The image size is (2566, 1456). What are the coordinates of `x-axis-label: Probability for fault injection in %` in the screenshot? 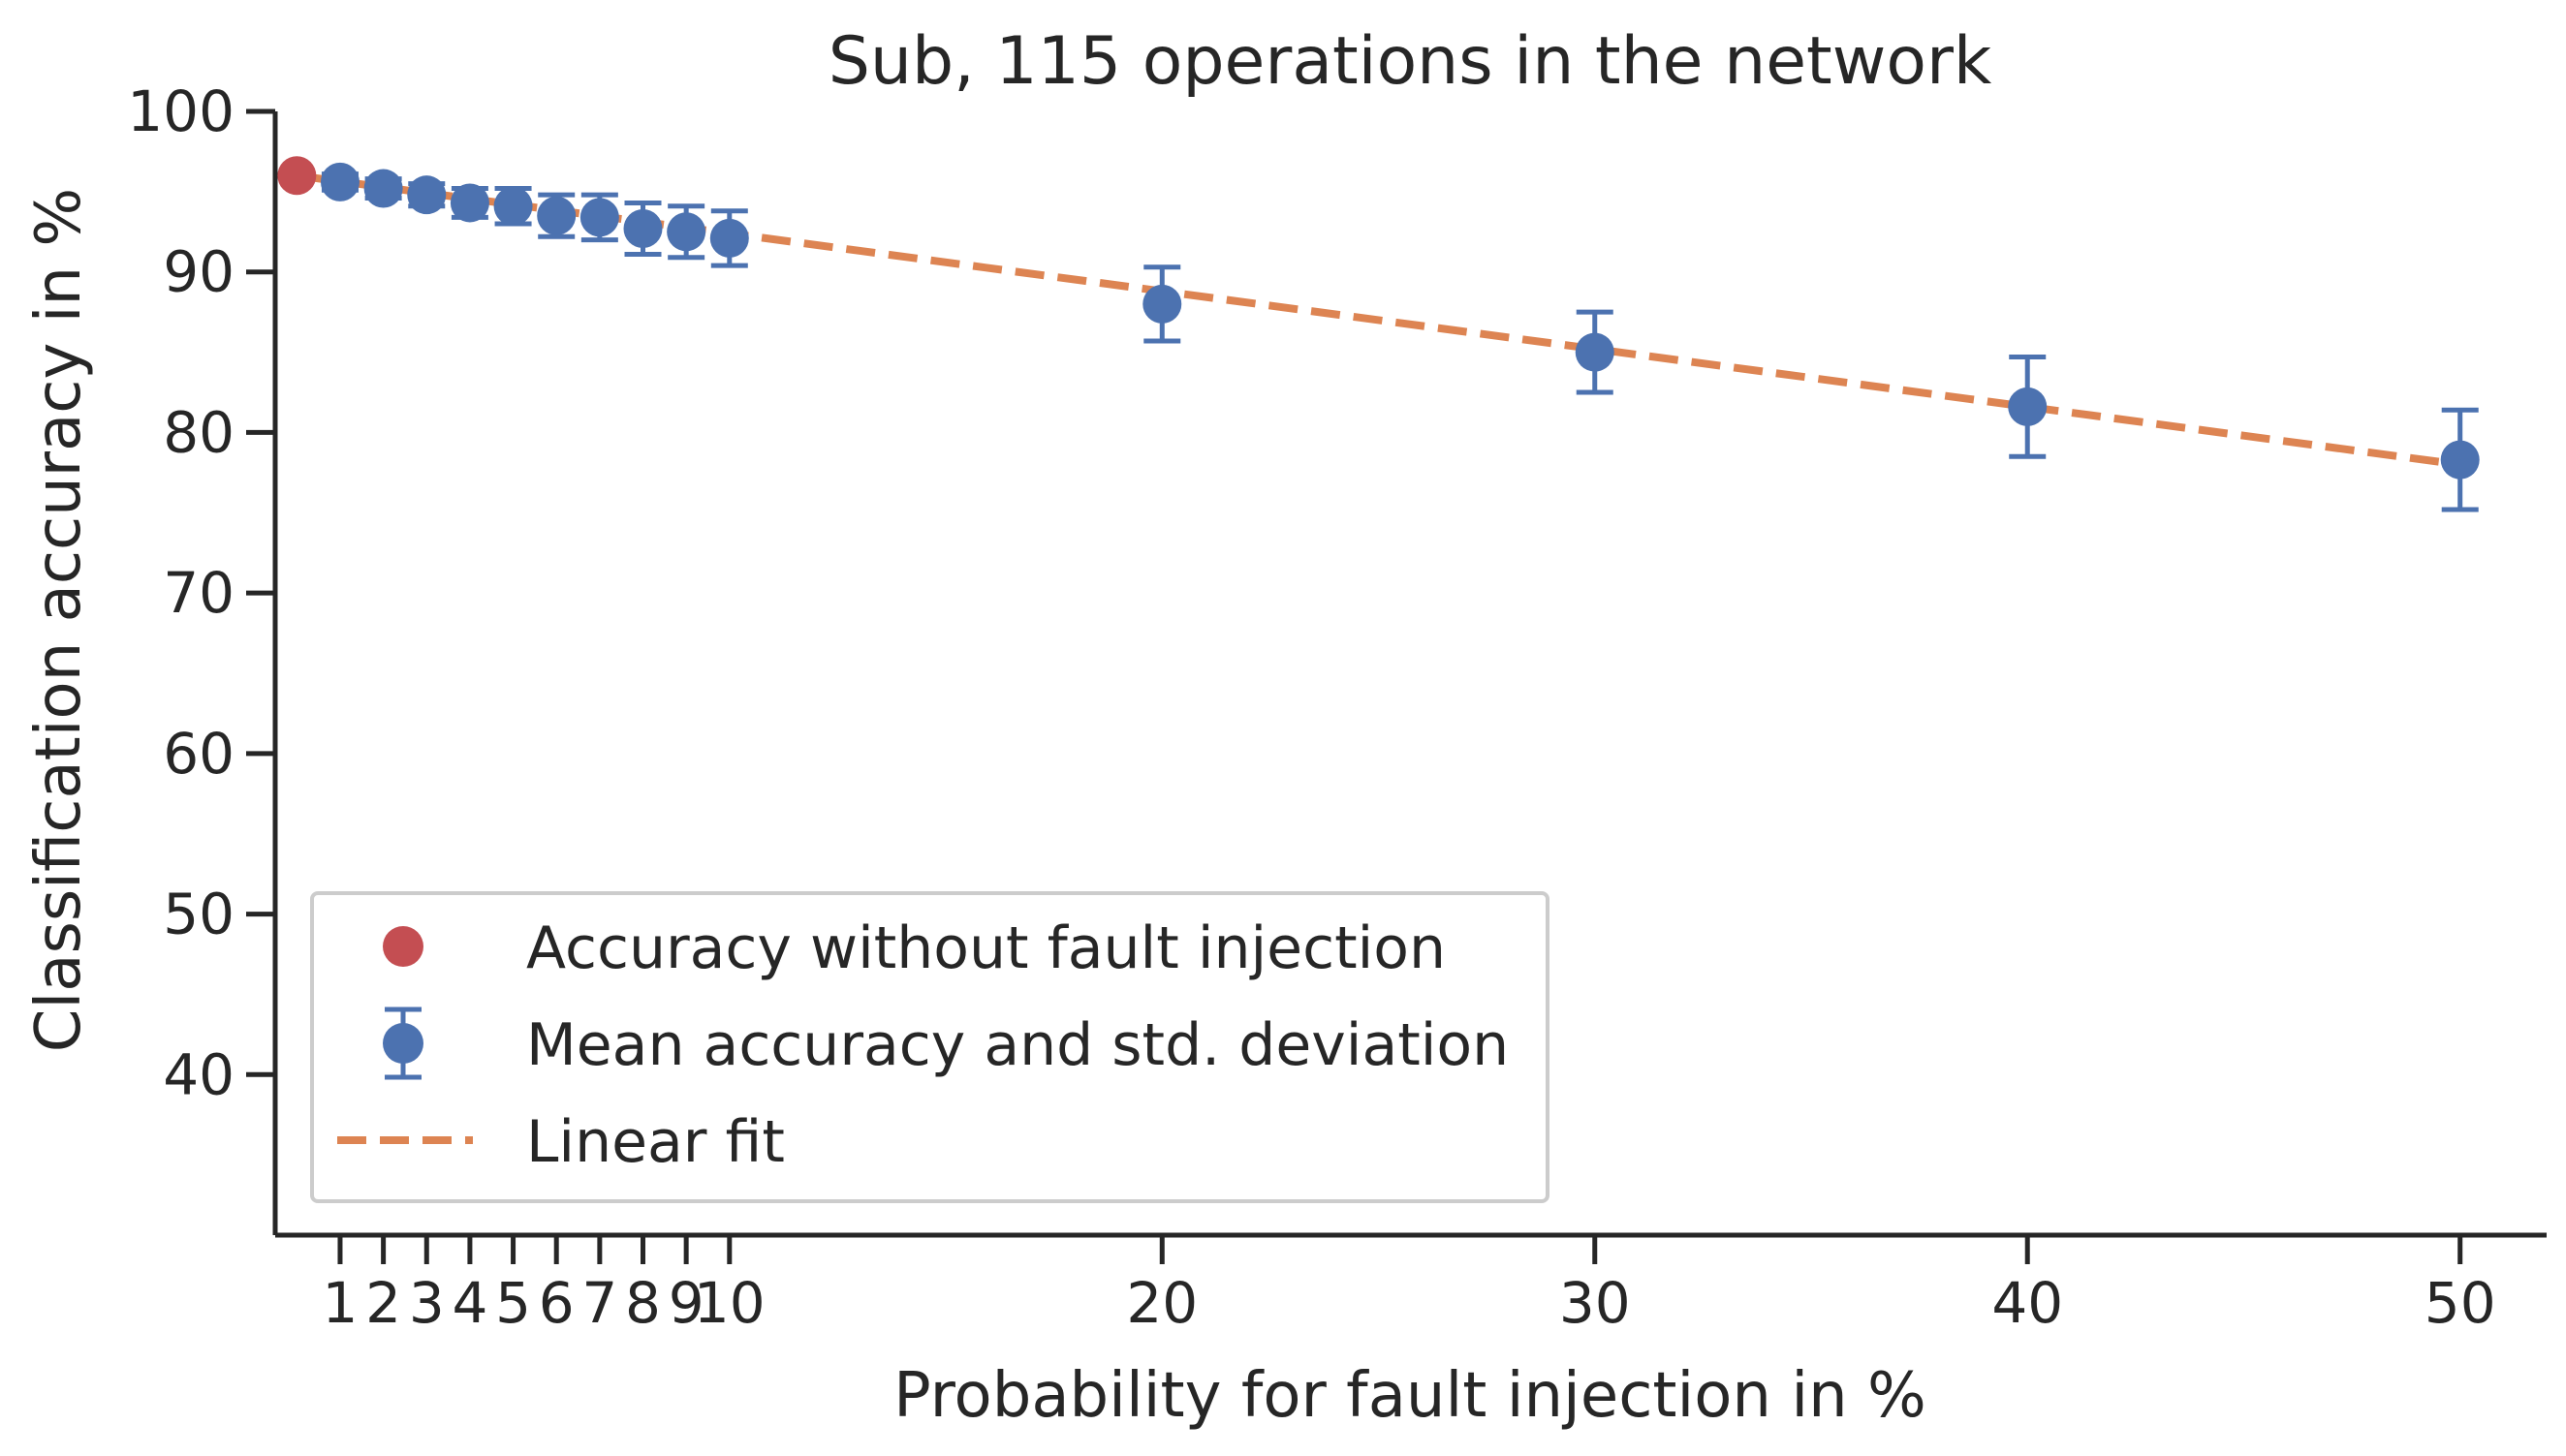 It's located at (1409, 1396).